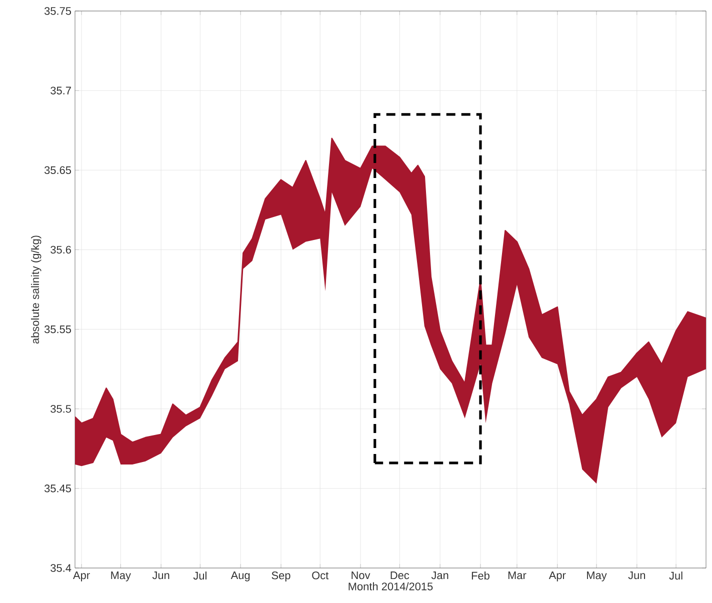  What do you see at coordinates (439, 576) in the screenshot?
I see `x-tick-label: Jan` at bounding box center [439, 576].